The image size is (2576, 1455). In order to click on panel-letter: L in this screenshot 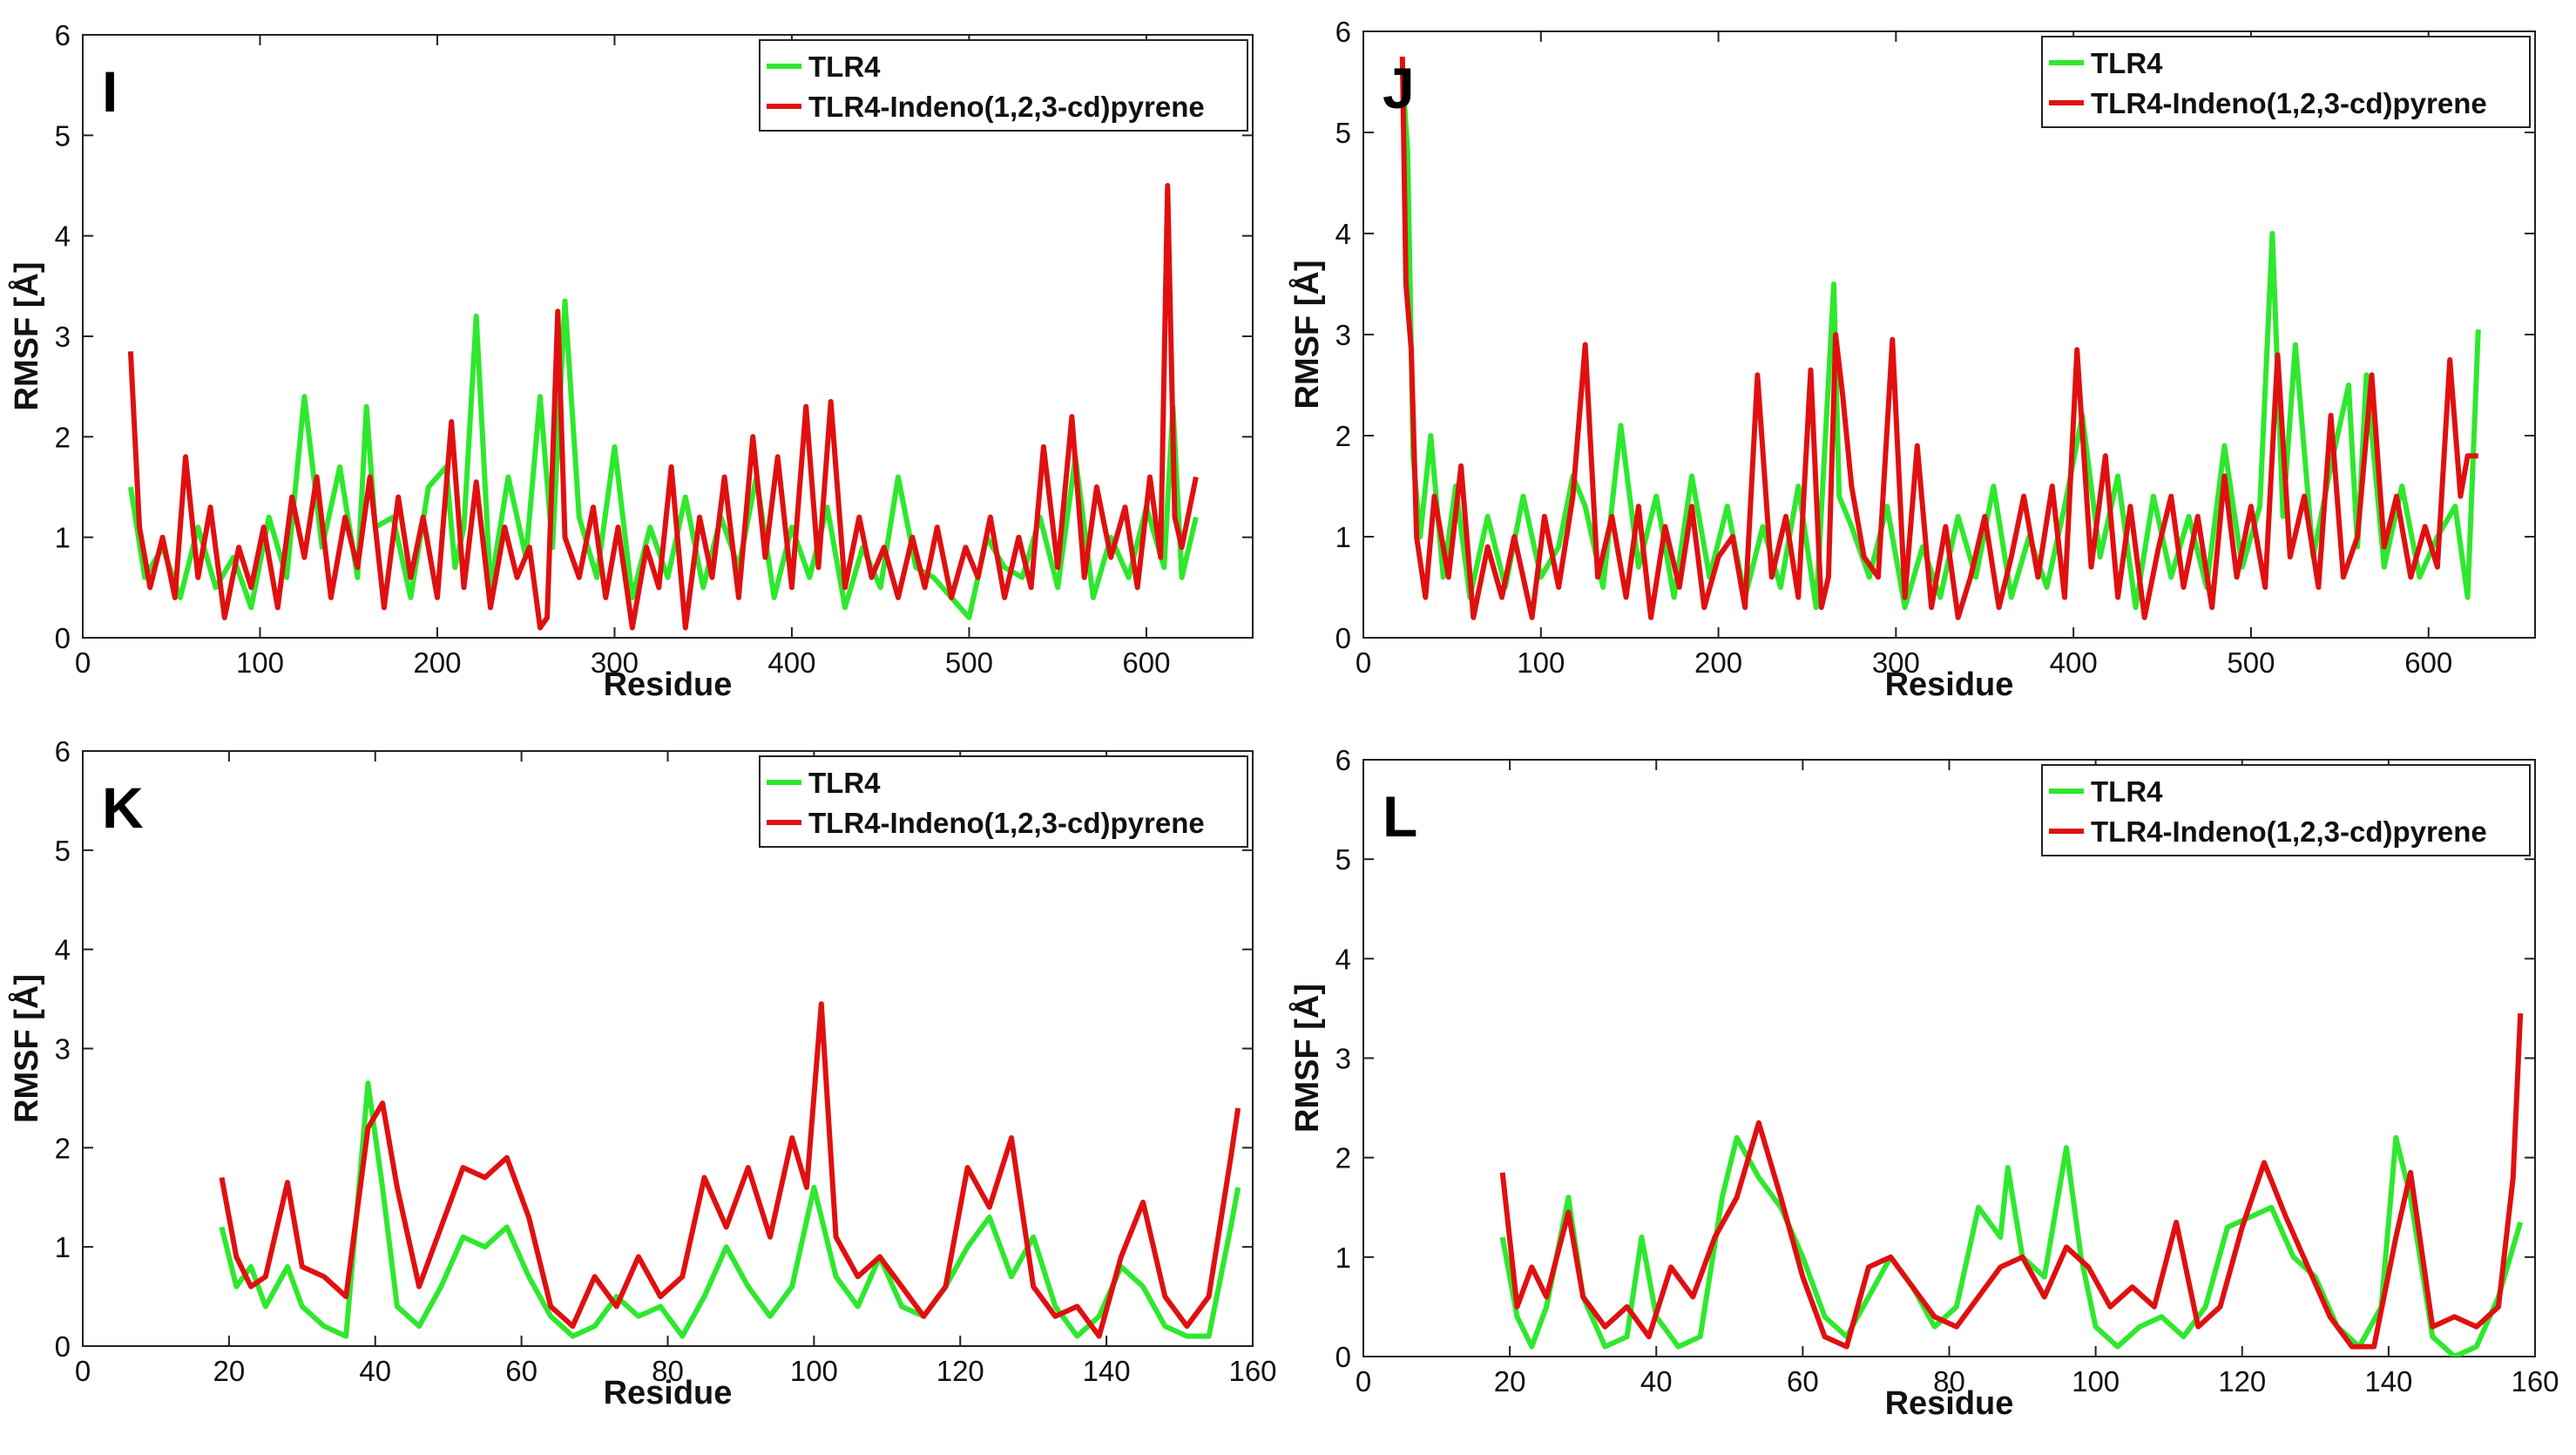, I will do `click(1400, 816)`.